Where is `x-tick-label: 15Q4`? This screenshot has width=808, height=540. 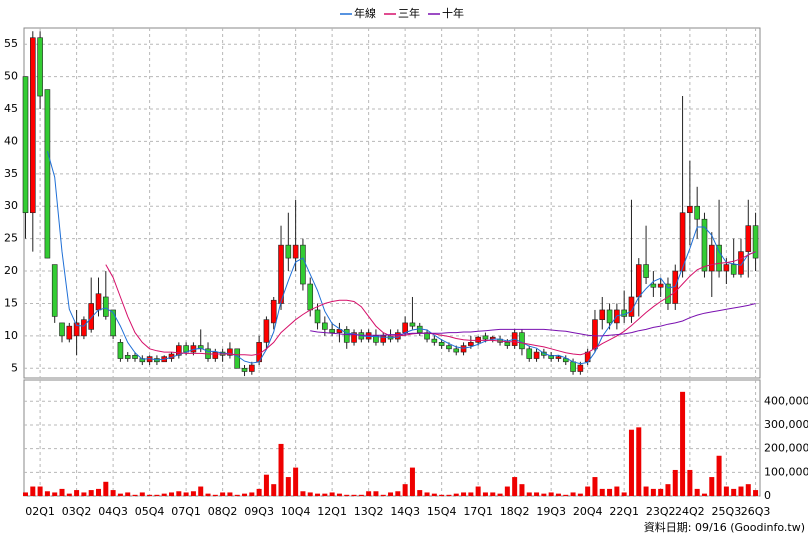
x-tick-label: 15Q4 is located at coordinates (442, 511).